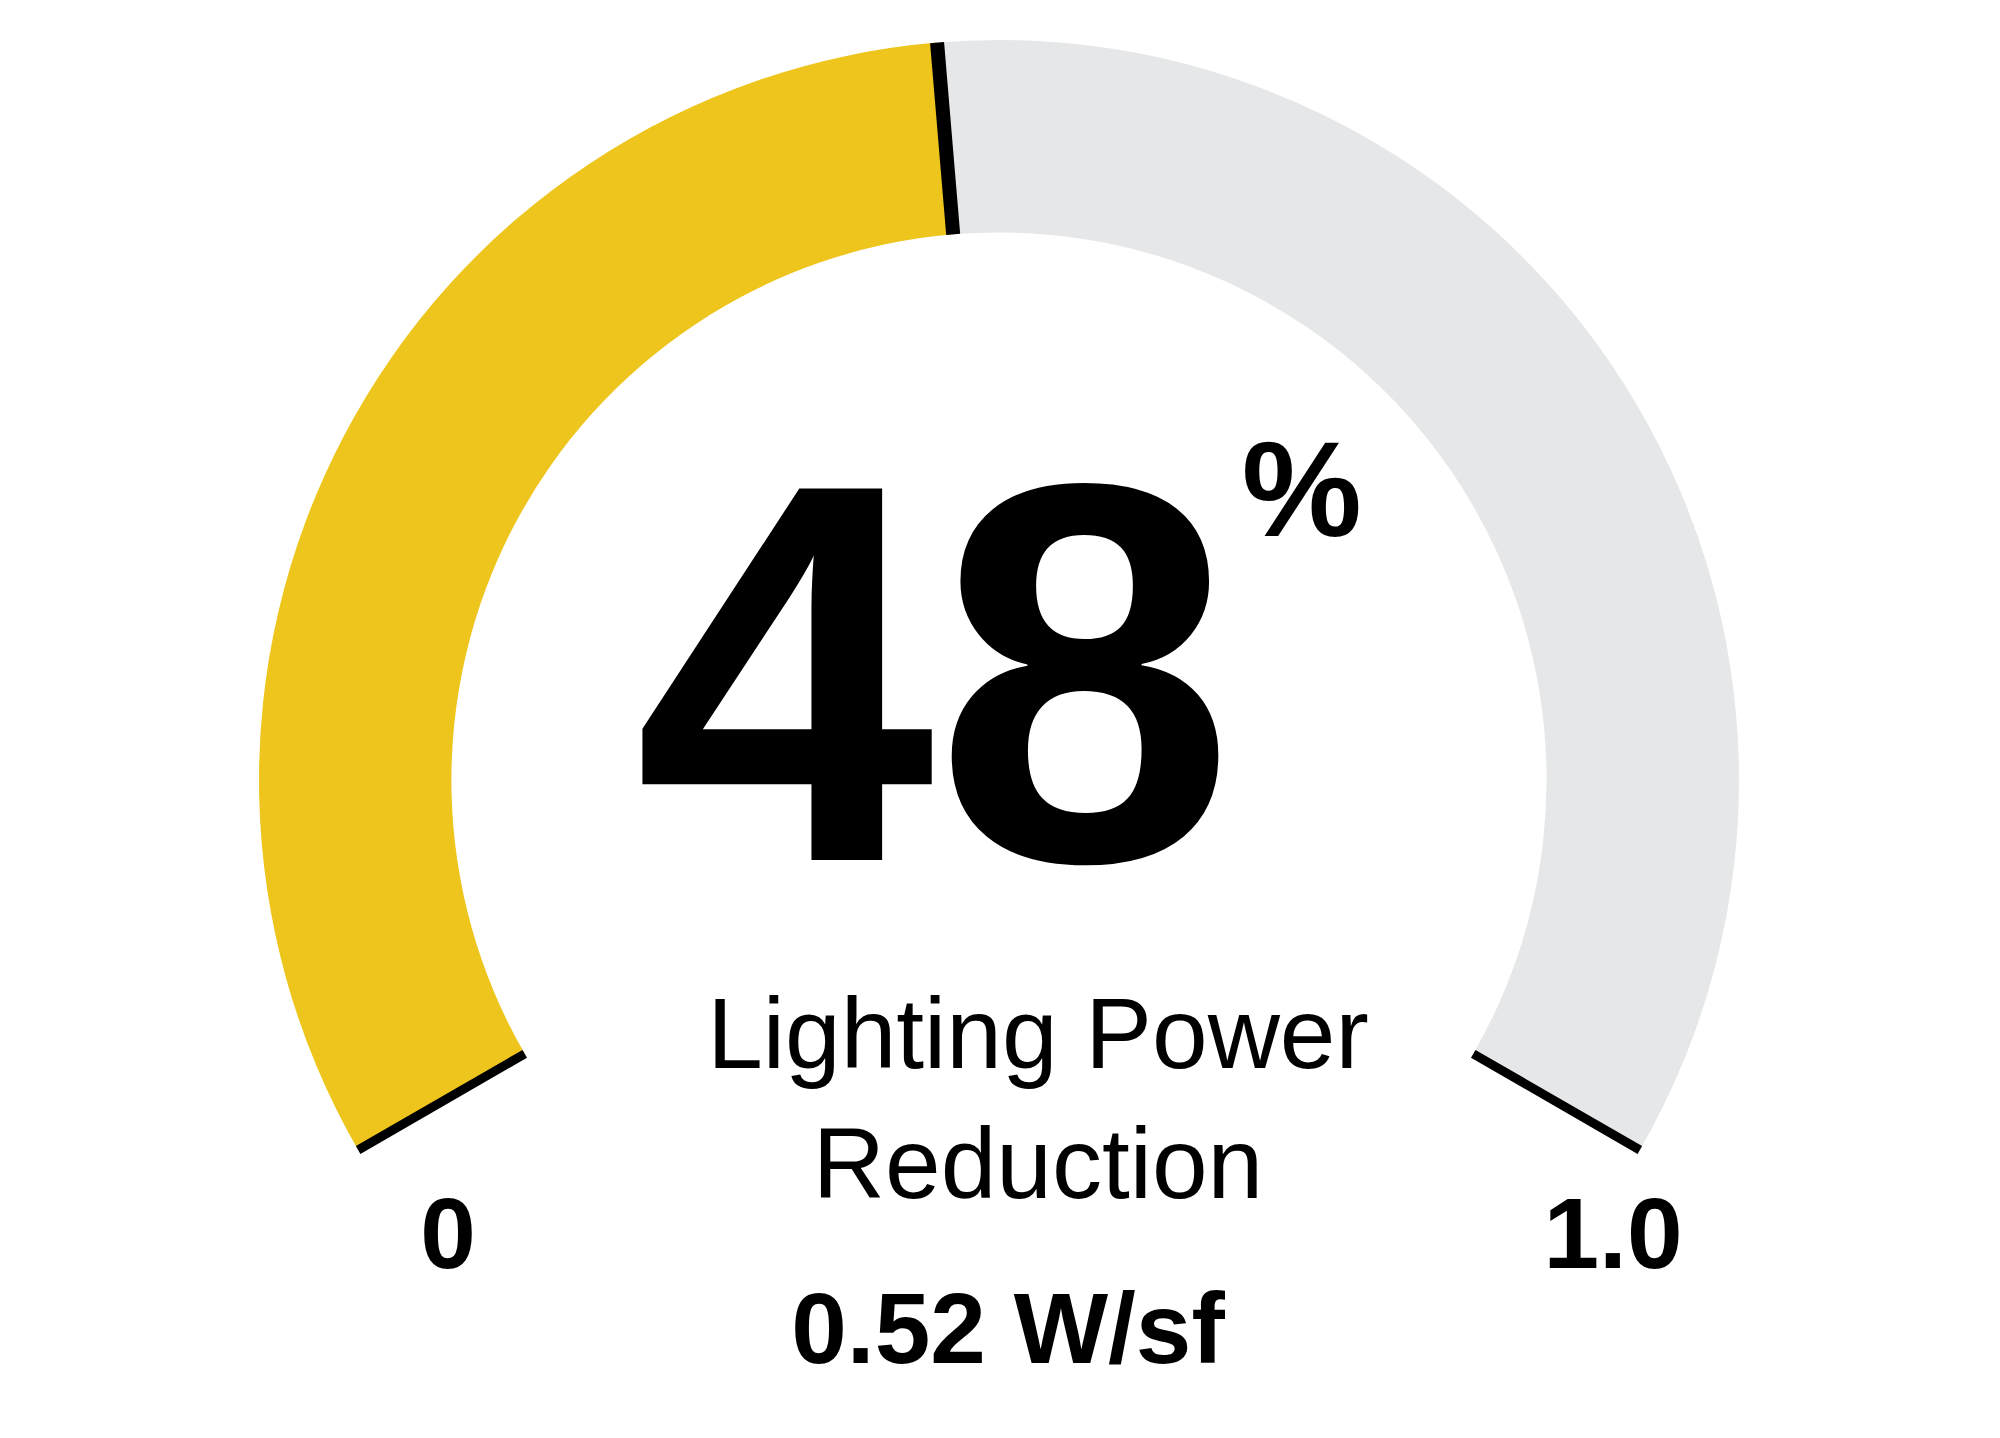 The height and width of the screenshot is (1438, 2000). What do you see at coordinates (448, 1233) in the screenshot?
I see `text: 0` at bounding box center [448, 1233].